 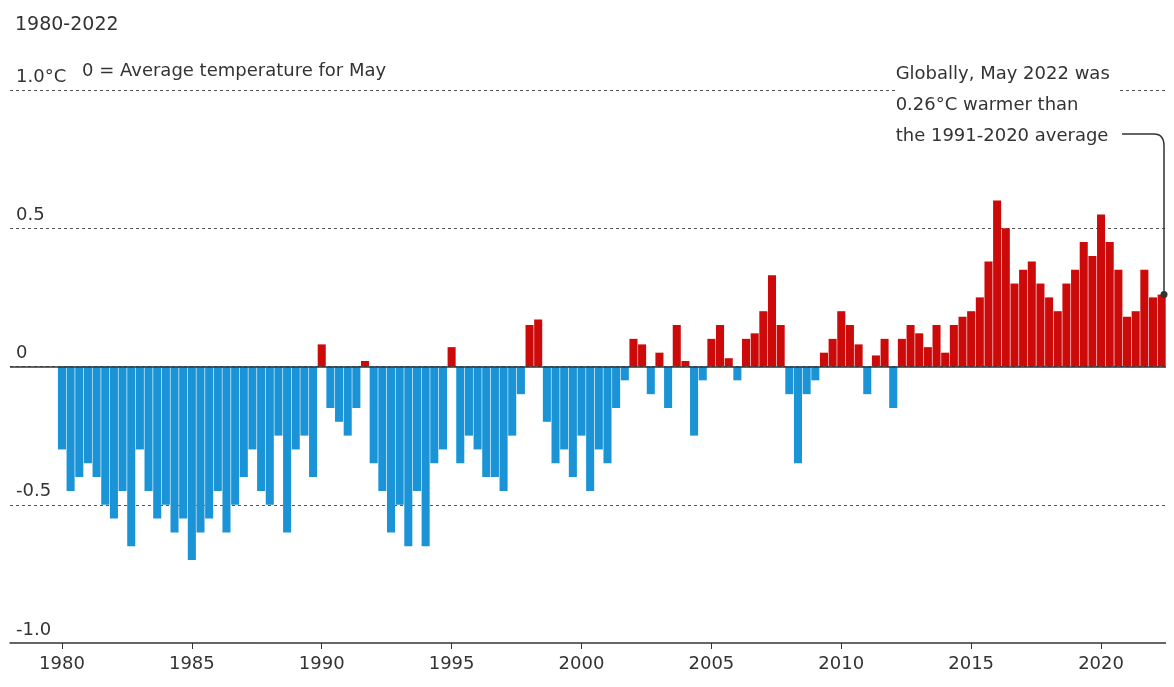 I want to click on y-tick-label: 0.5, so click(x=30, y=213).